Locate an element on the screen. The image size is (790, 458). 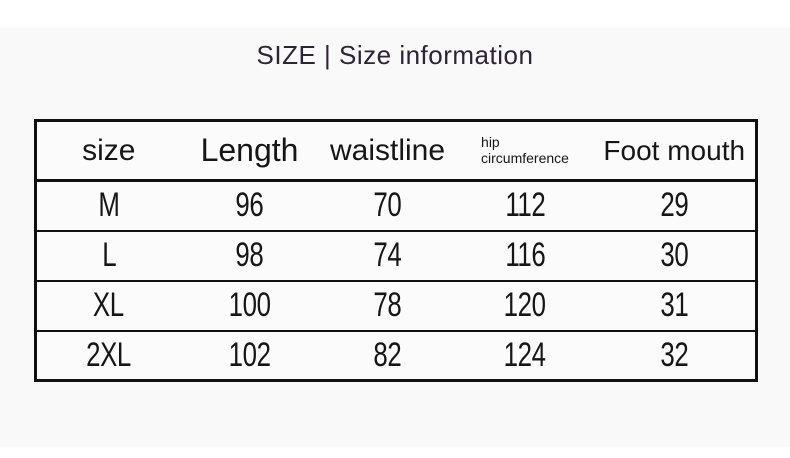
cell-foot-mouth: 29 is located at coordinates (675, 206).